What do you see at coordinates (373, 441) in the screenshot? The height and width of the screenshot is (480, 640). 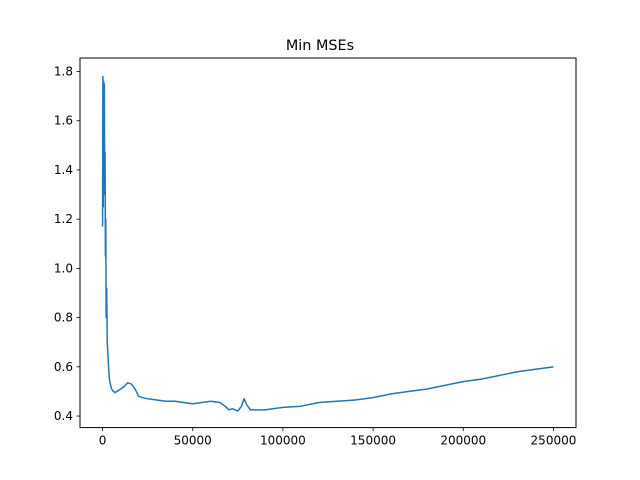 I see `x-tick-label: 150000` at bounding box center [373, 441].